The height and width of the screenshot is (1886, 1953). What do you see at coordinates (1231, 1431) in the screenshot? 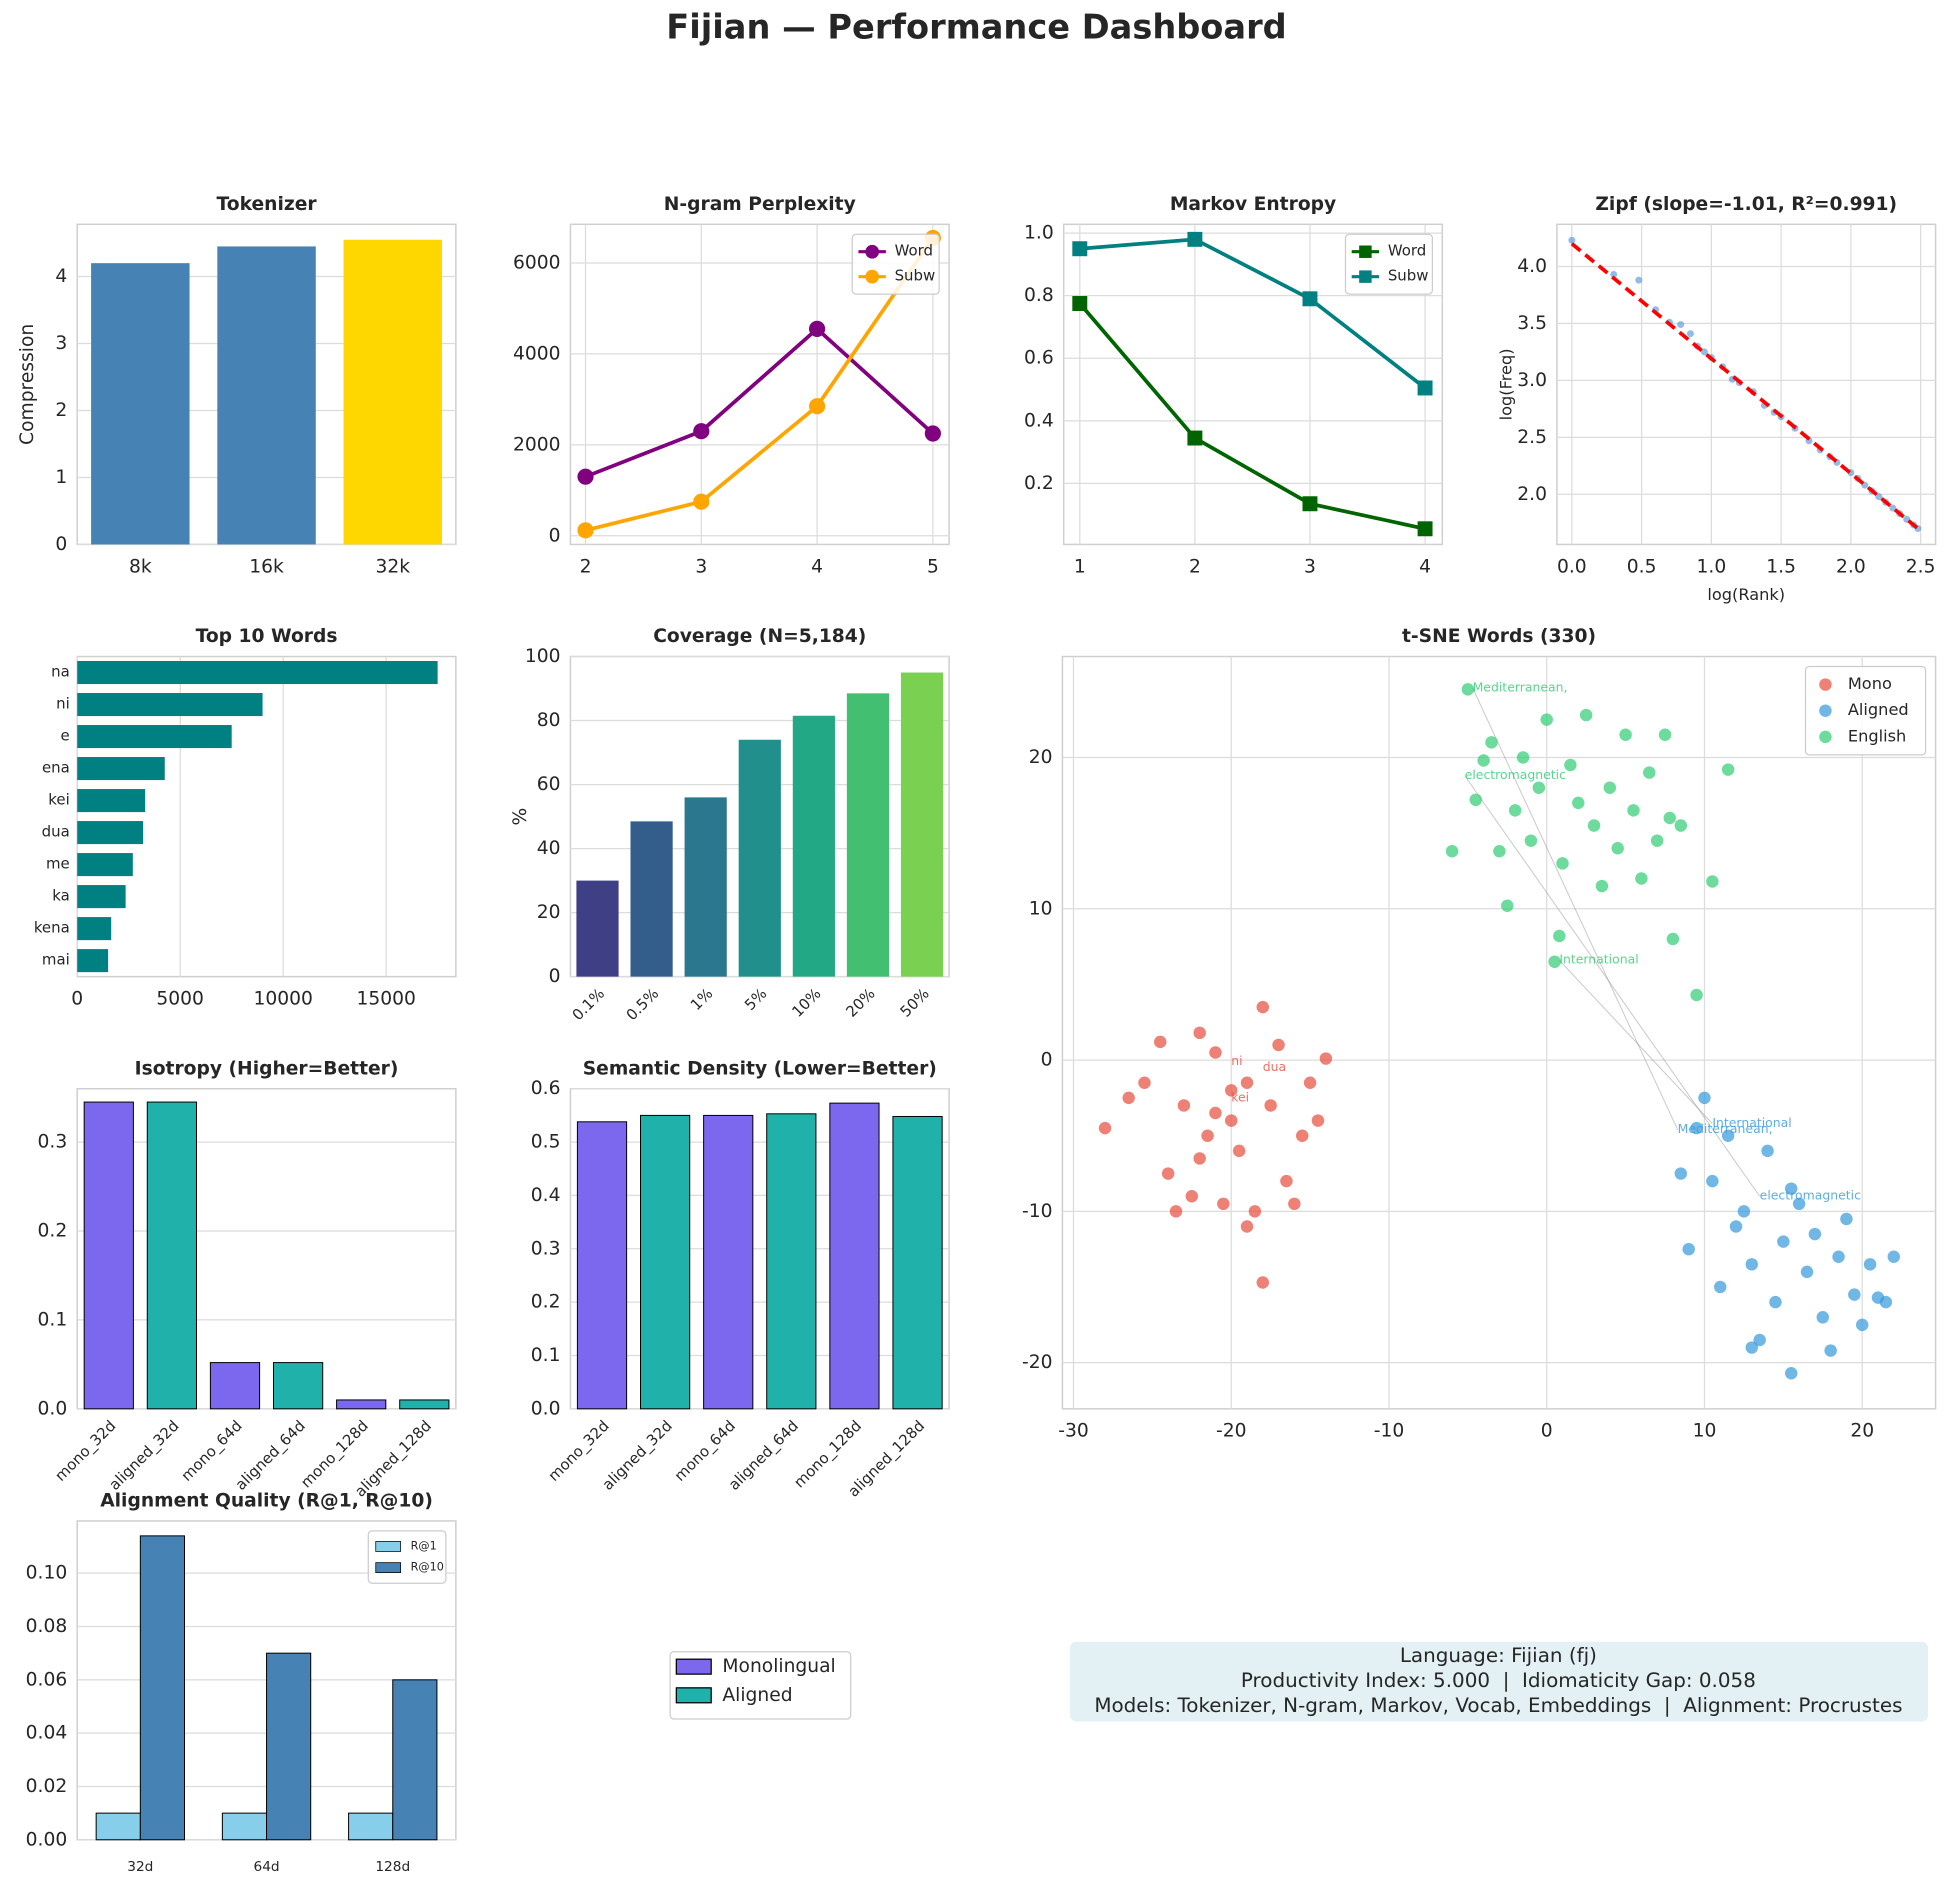
I see `x-tick-label: -20` at bounding box center [1231, 1431].